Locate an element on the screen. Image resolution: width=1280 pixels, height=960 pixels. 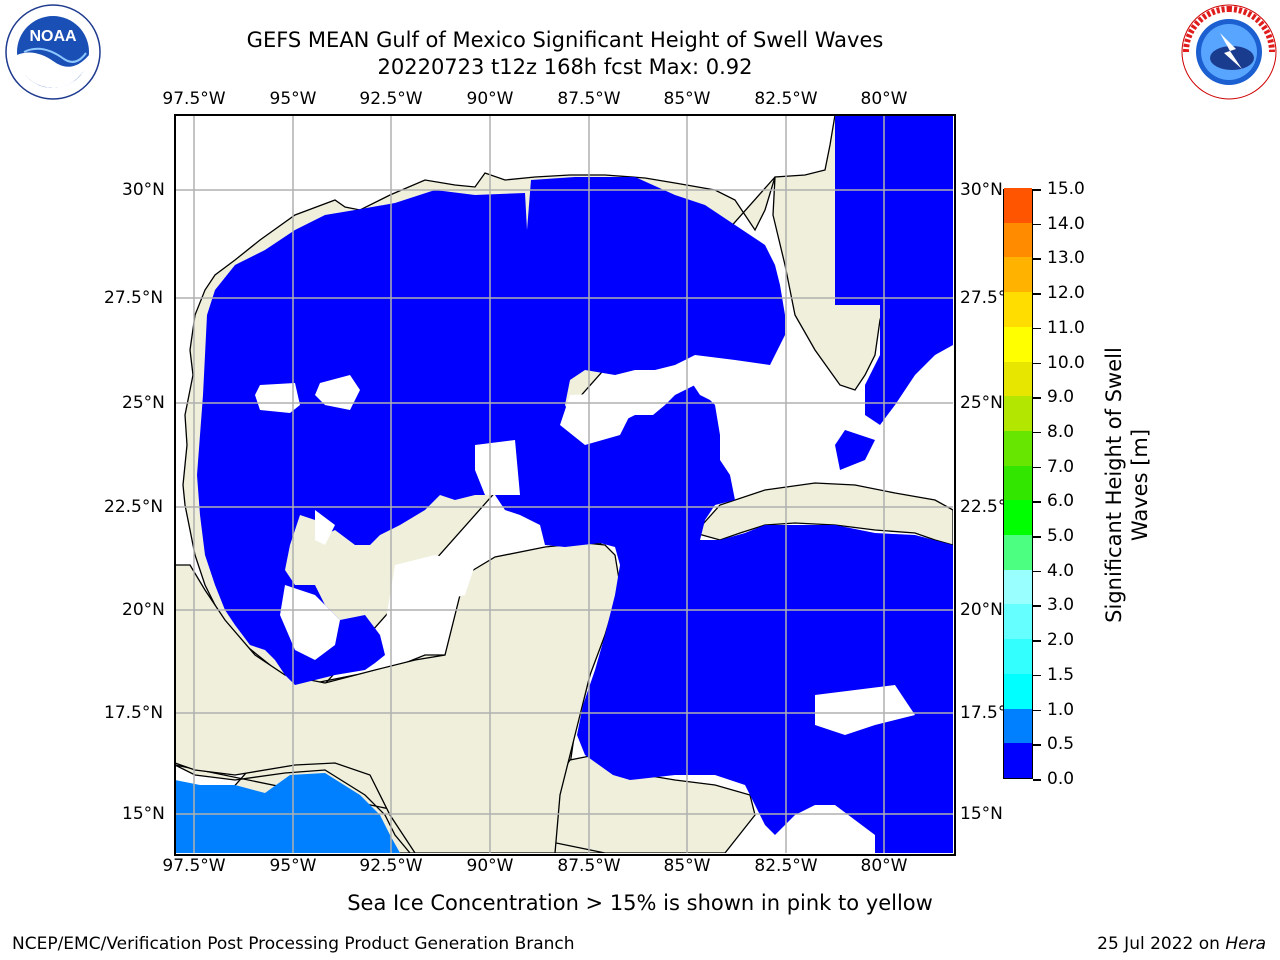
lat-label-left: 17.5°N is located at coordinates (134, 713).